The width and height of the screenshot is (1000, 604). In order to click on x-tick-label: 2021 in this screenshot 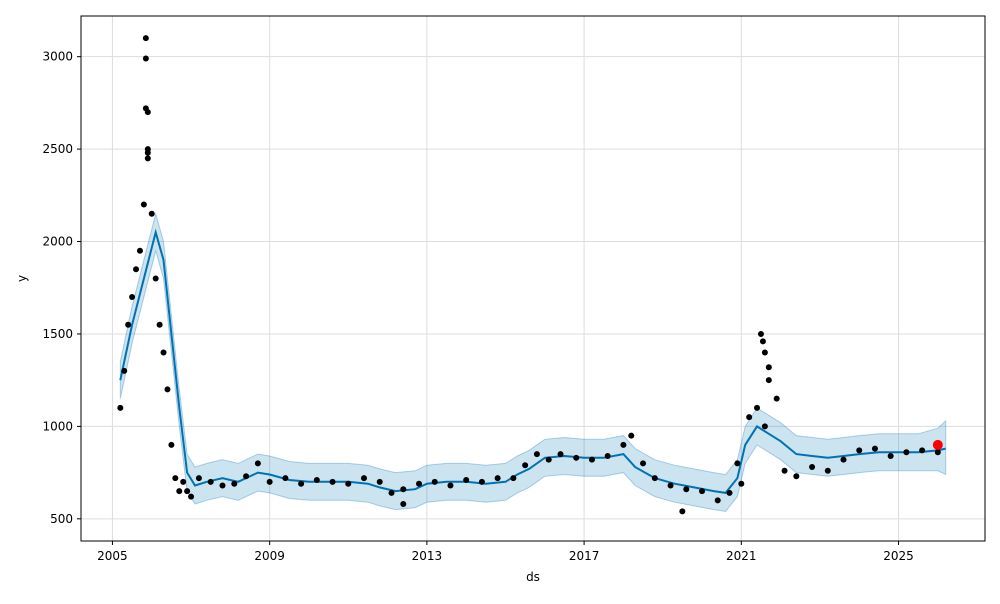, I will do `click(741, 556)`.